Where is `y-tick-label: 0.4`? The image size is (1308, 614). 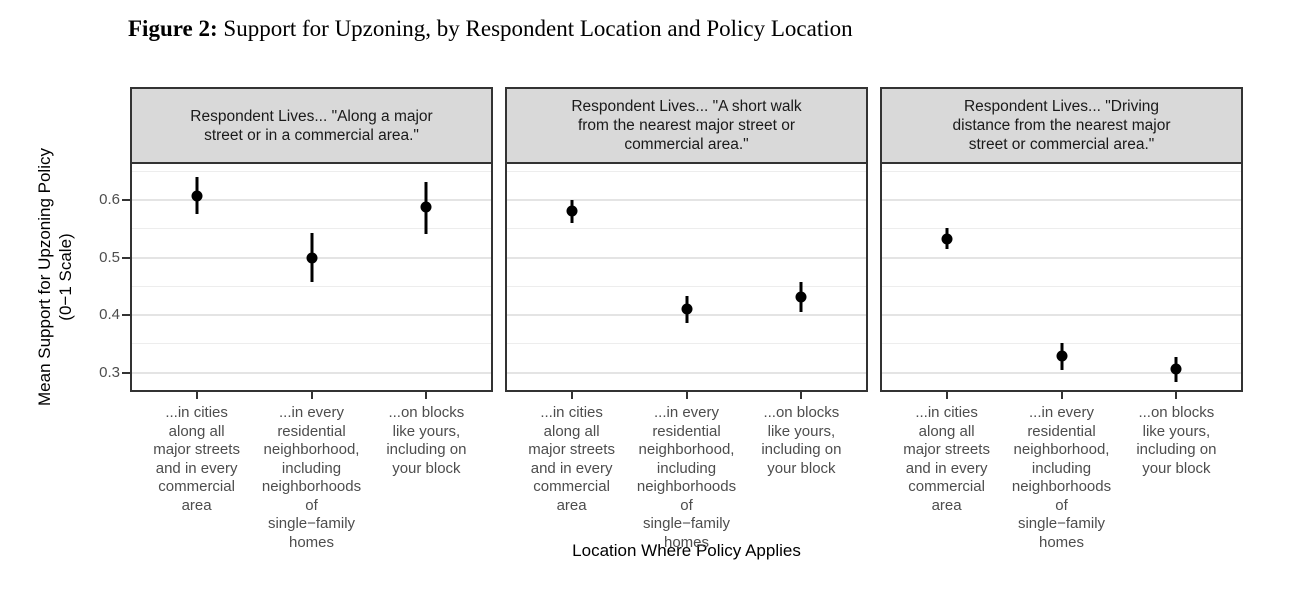 y-tick-label: 0.4 is located at coordinates (109, 315).